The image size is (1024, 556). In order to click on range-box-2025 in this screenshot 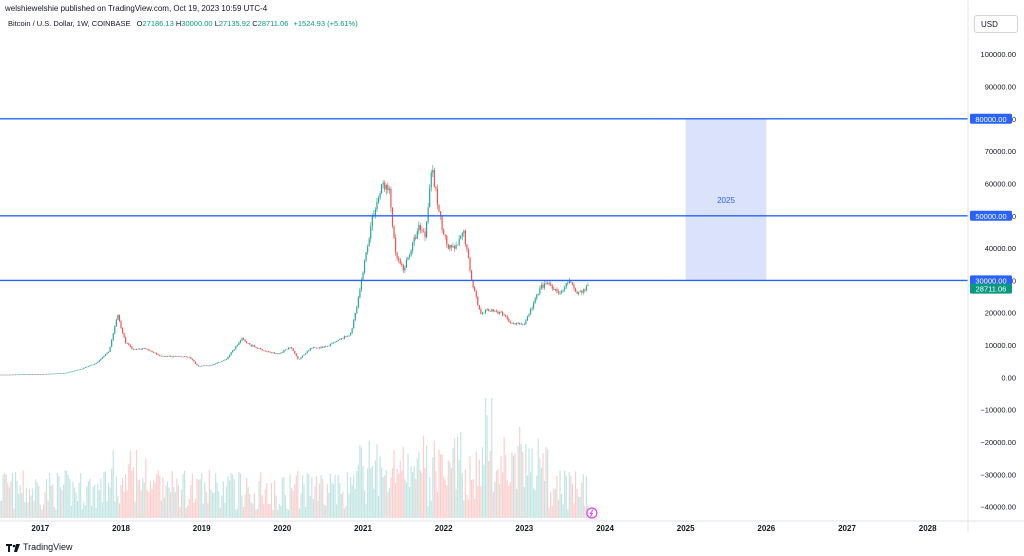, I will do `click(726, 199)`.